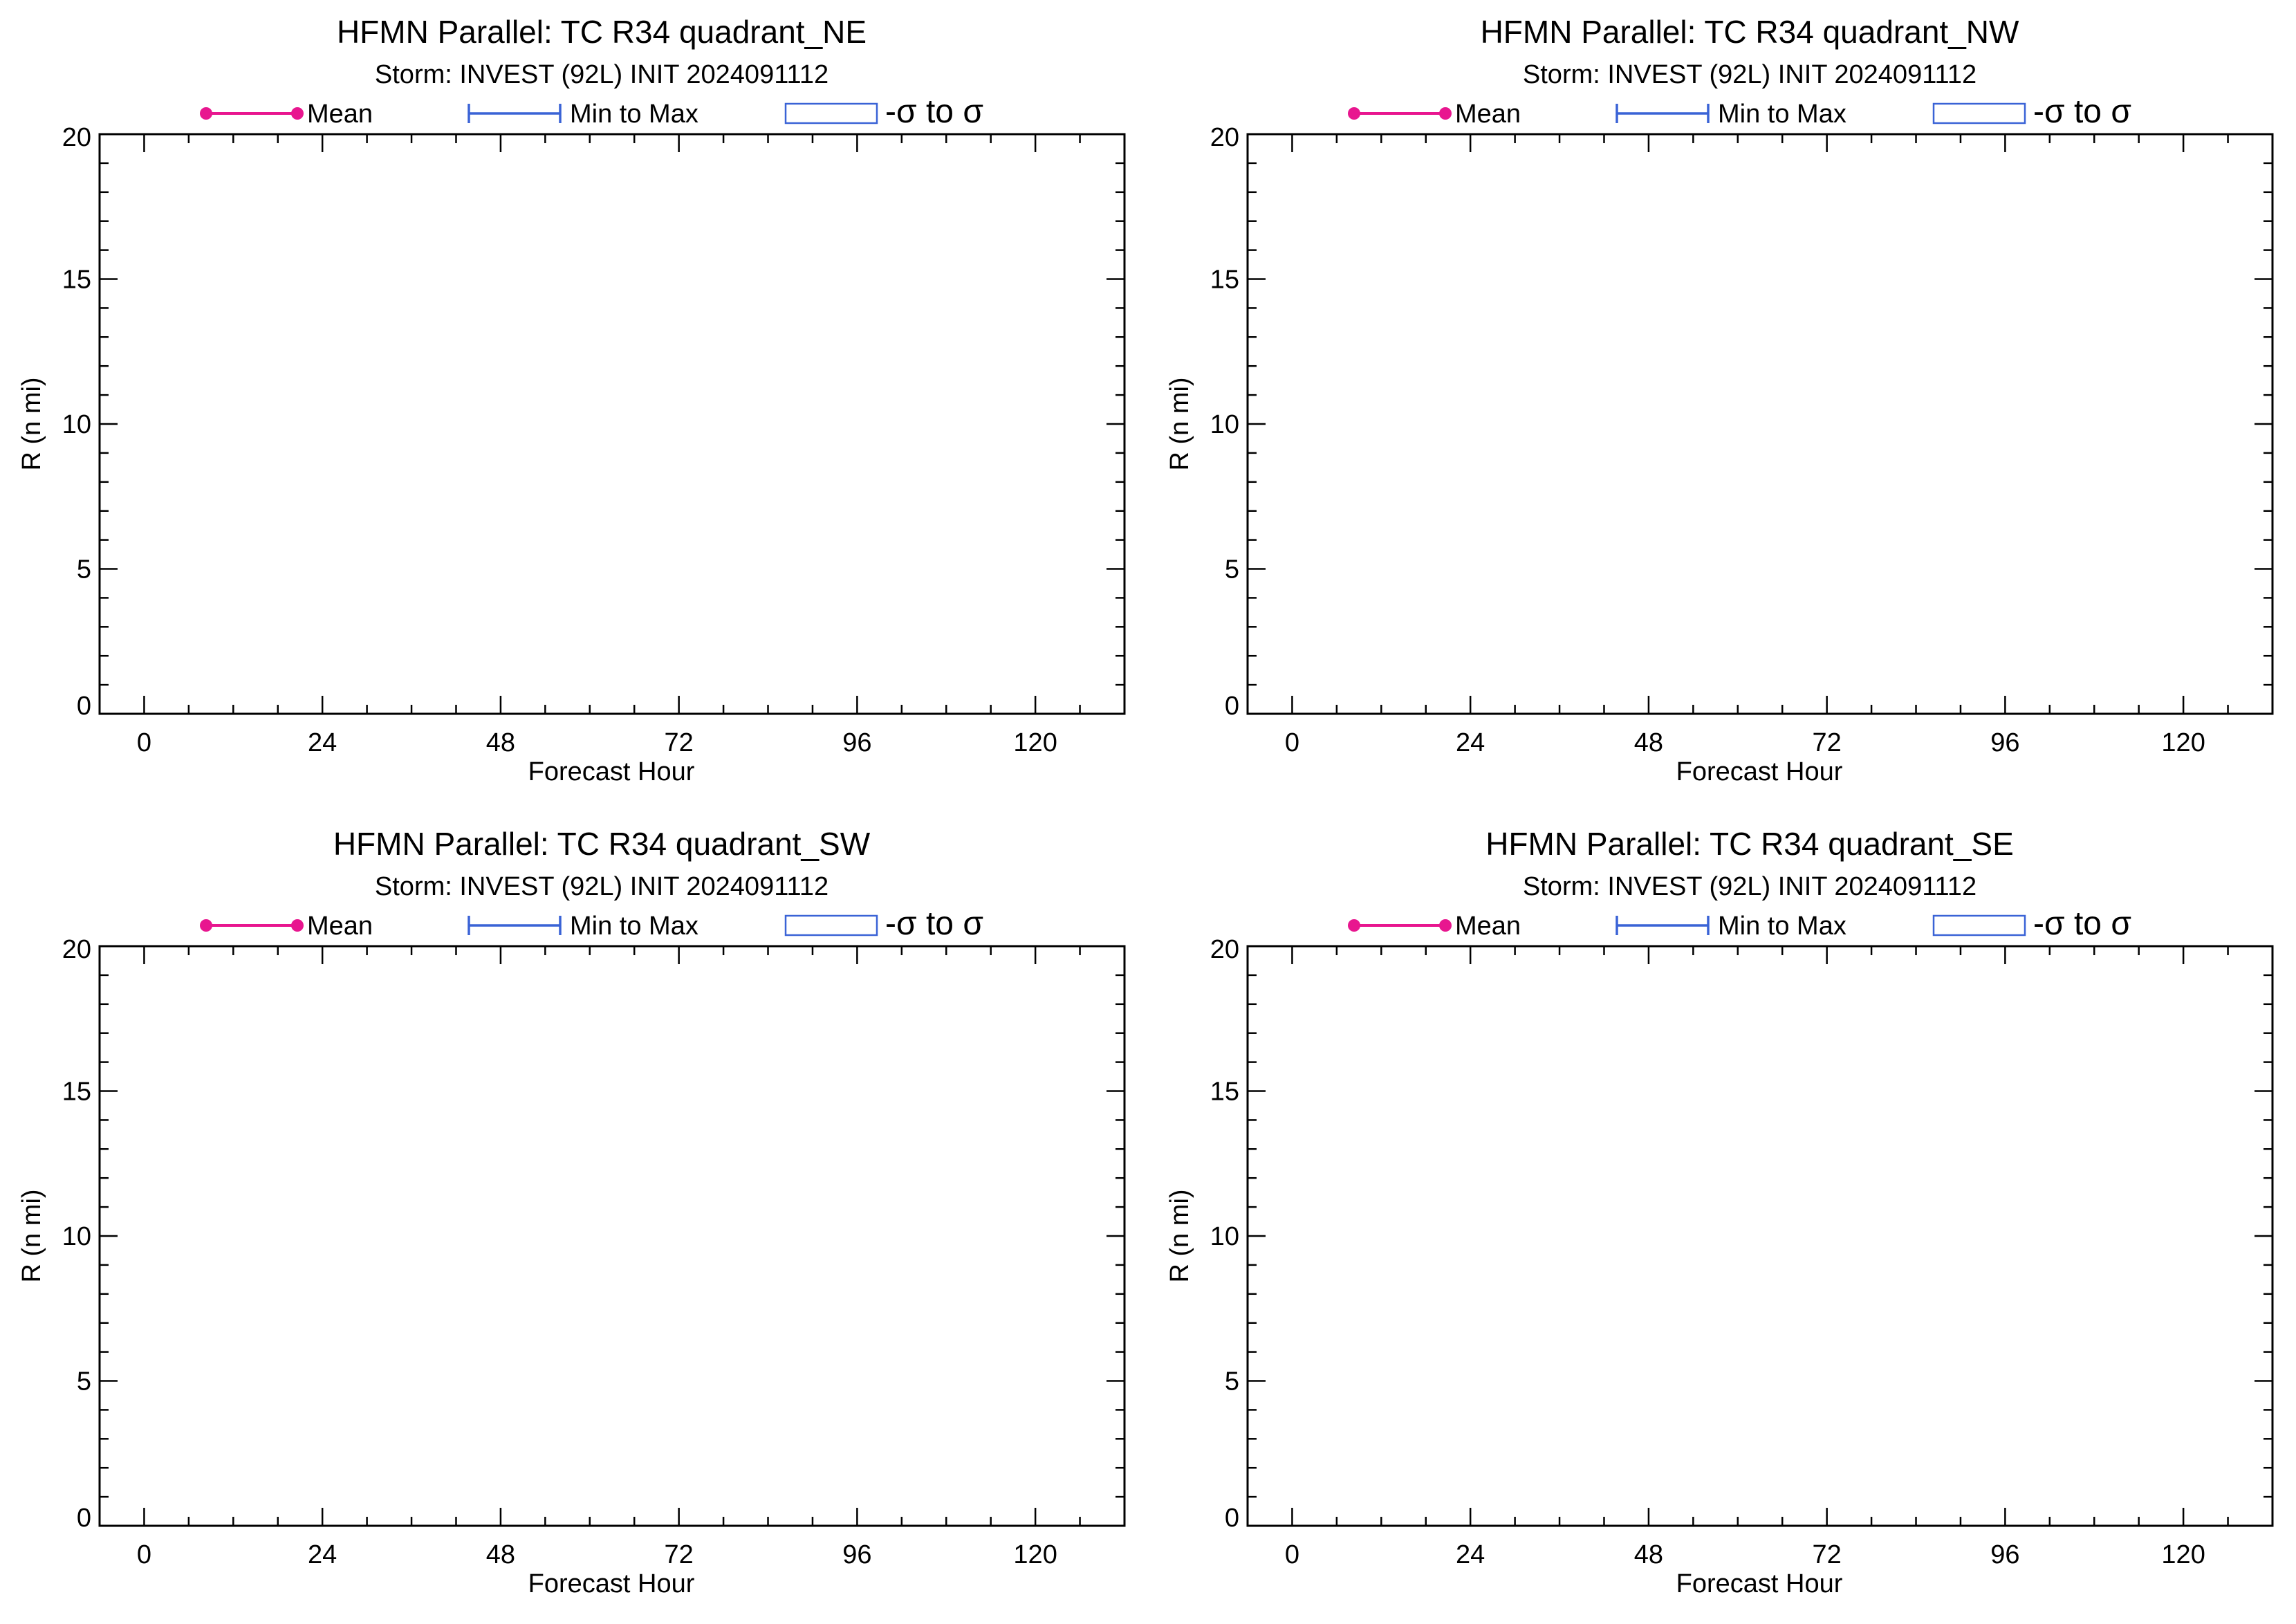 This screenshot has height=1624, width=2296. What do you see at coordinates (602, 844) in the screenshot?
I see `chart-title: HFMN Parallel: TC R34 quadrant_SW` at bounding box center [602, 844].